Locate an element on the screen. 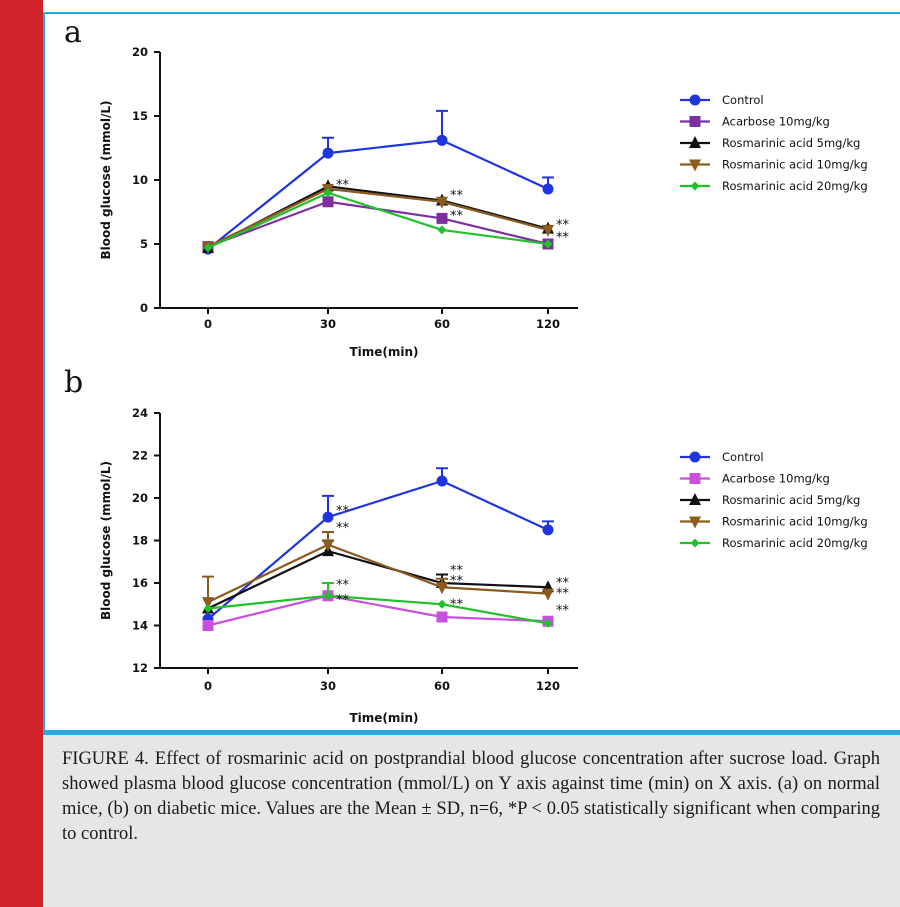 Image resolution: width=900 pixels, height=907 pixels. chart2-y-axis-title: Blood glucose (mmol/L) is located at coordinates (106, 540).